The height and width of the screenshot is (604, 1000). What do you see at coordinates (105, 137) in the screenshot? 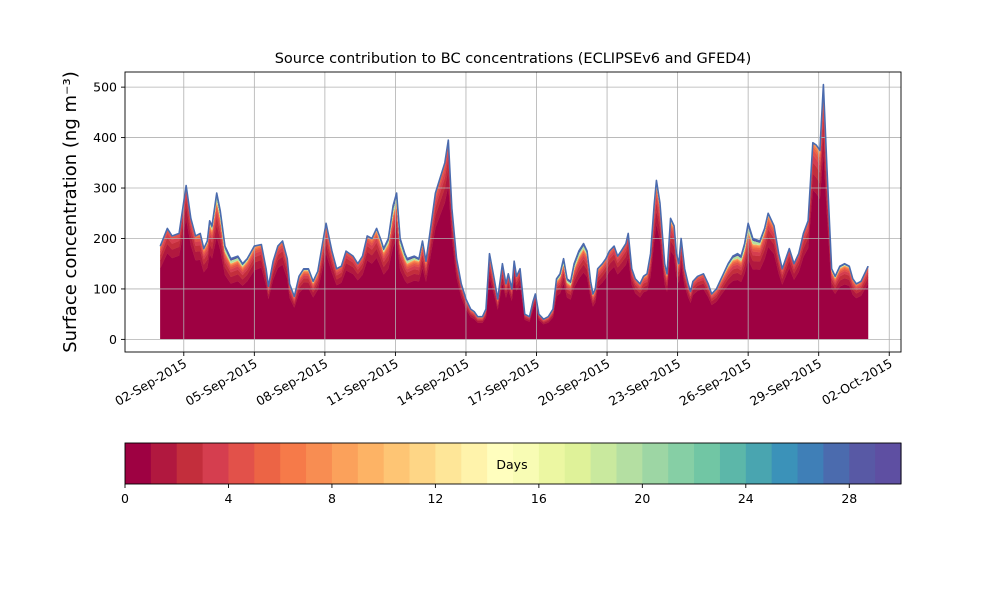
I see `y-tick-label: 400` at bounding box center [105, 137].